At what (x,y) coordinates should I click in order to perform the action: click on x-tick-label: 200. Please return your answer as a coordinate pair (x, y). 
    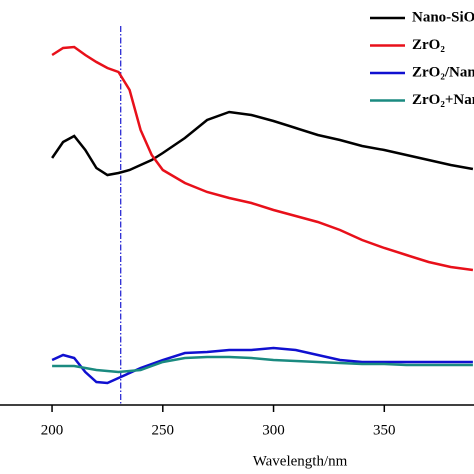
    Looking at the image, I should click on (52, 430).